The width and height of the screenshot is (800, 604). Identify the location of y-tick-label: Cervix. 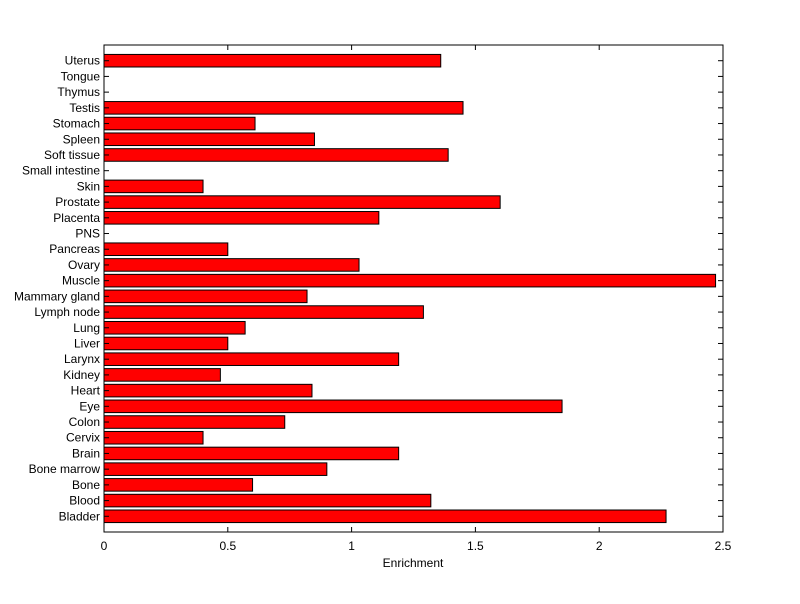
(83, 438).